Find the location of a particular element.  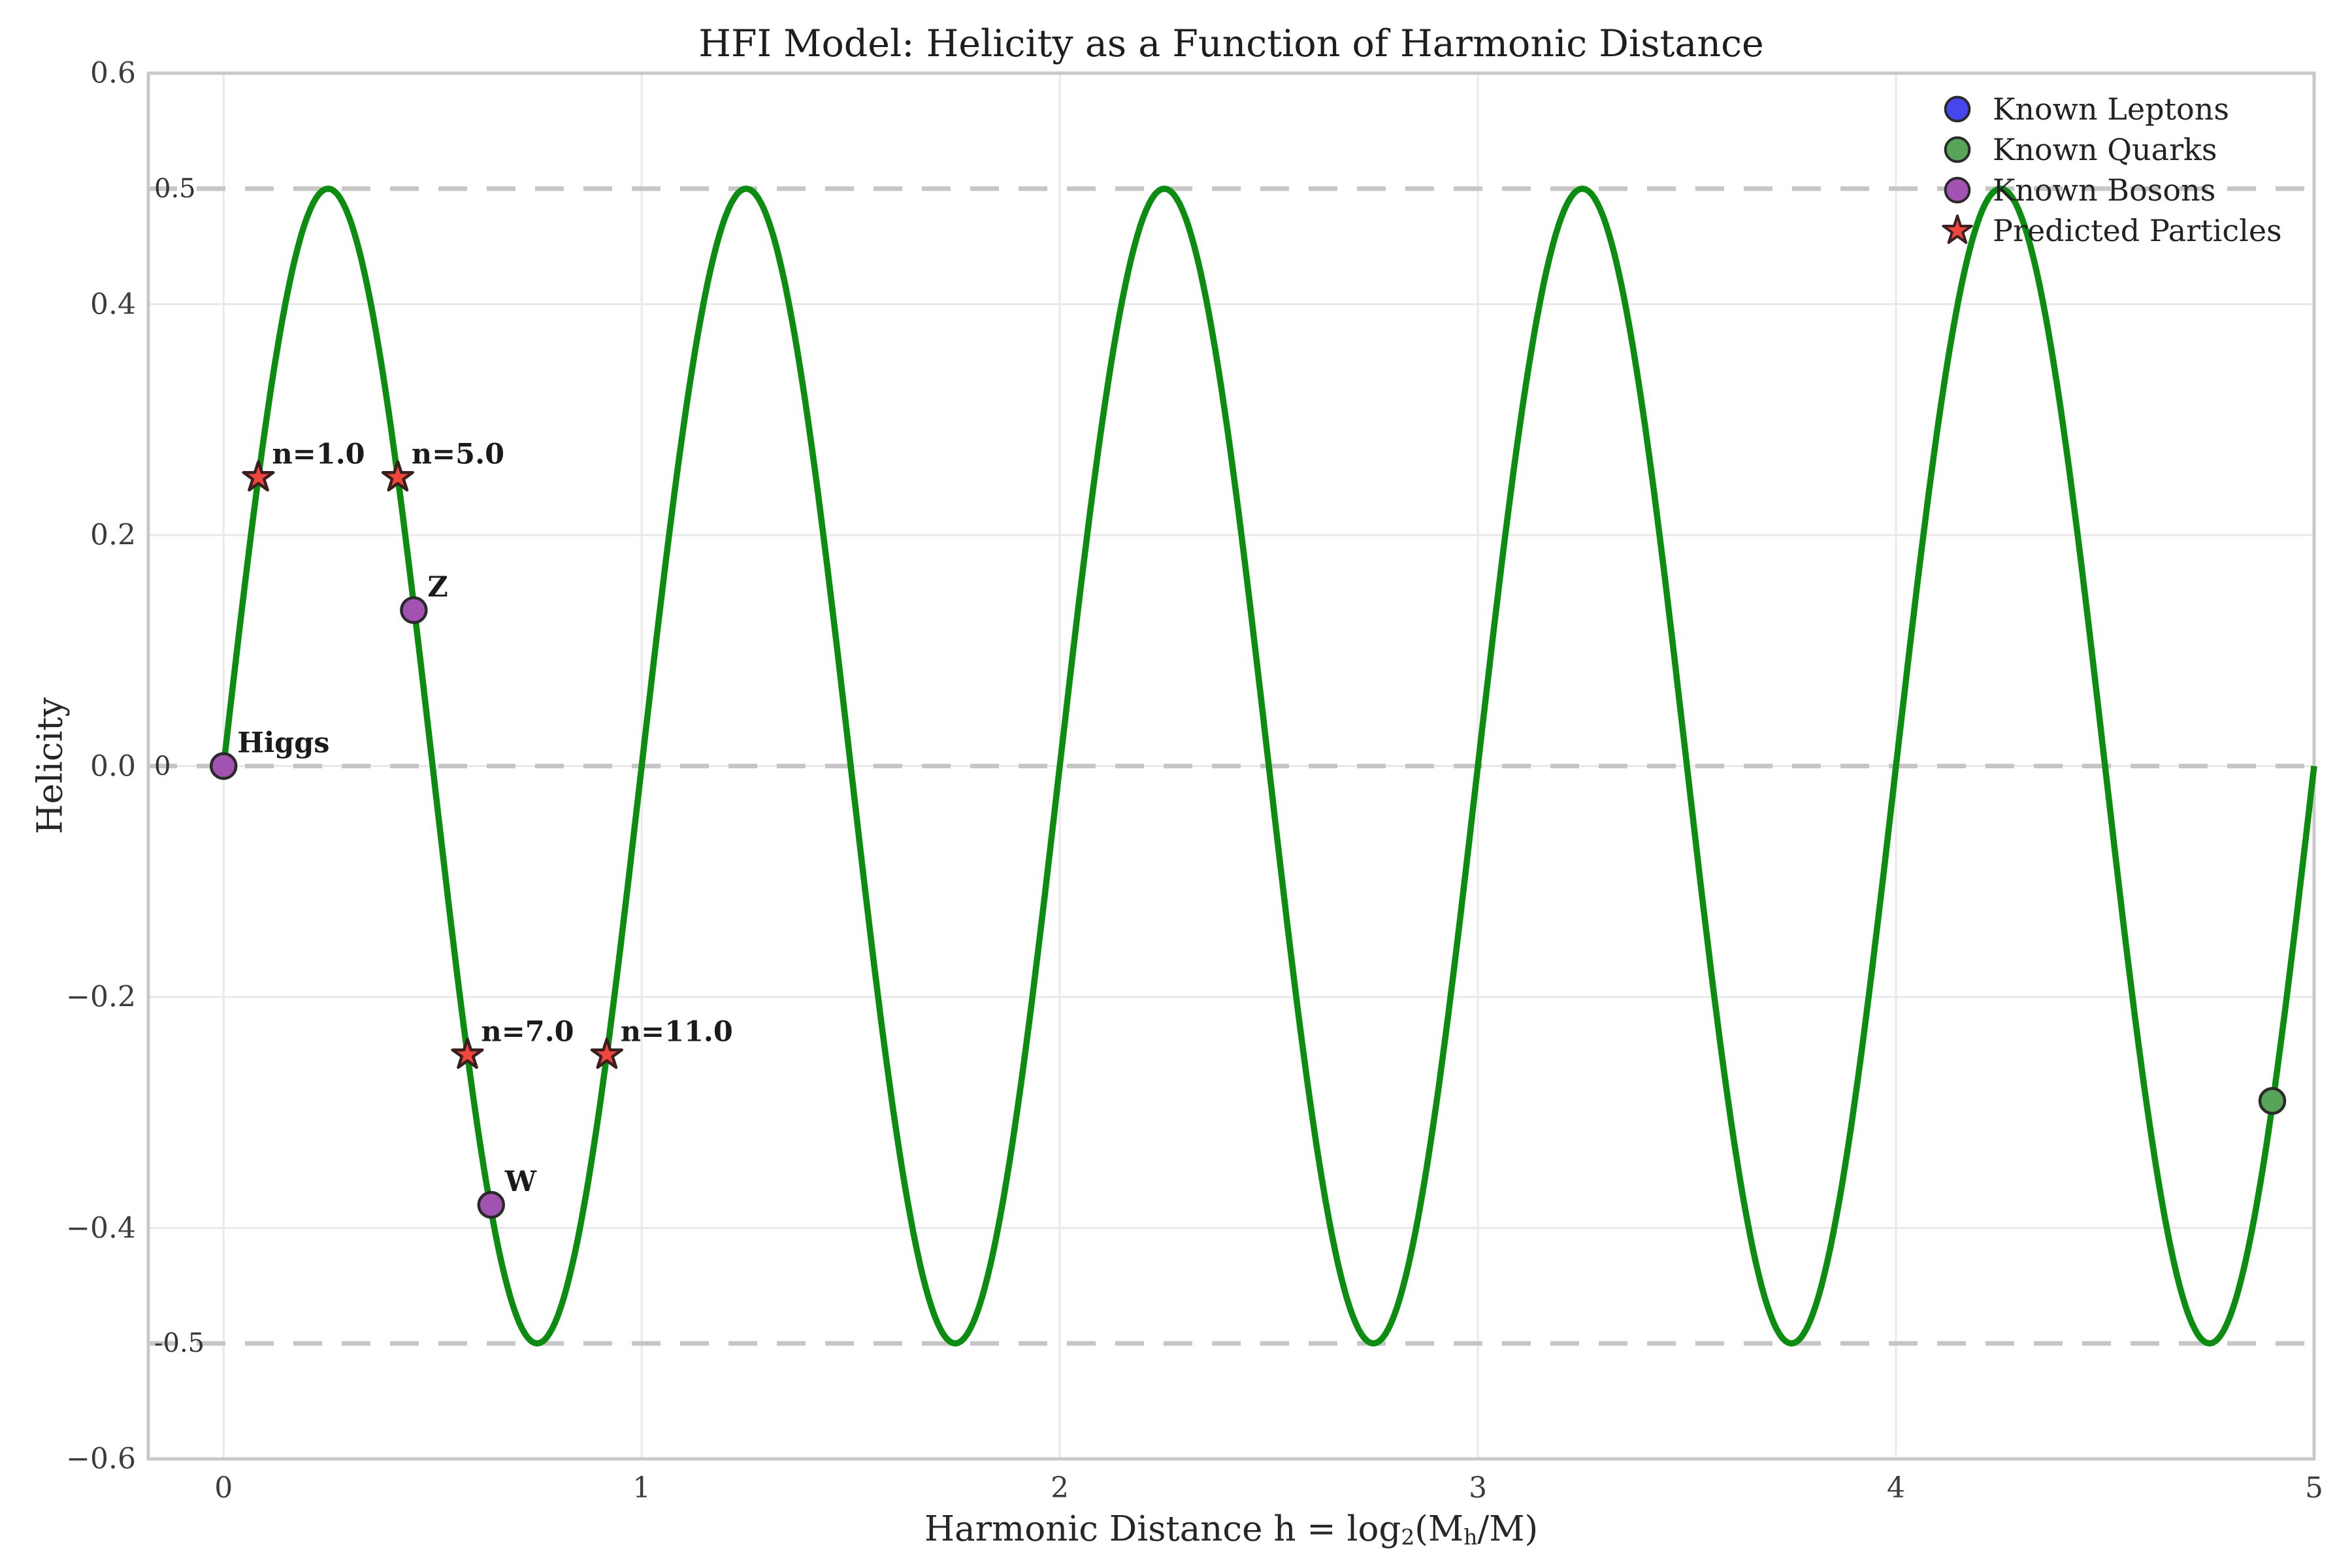

y-tick-label-0-4: 0.4 is located at coordinates (113, 304).